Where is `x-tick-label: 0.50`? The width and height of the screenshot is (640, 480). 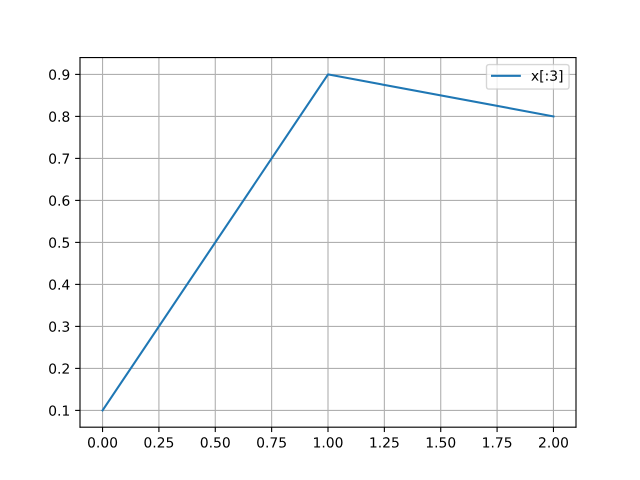 x-tick-label: 0.50 is located at coordinates (215, 442).